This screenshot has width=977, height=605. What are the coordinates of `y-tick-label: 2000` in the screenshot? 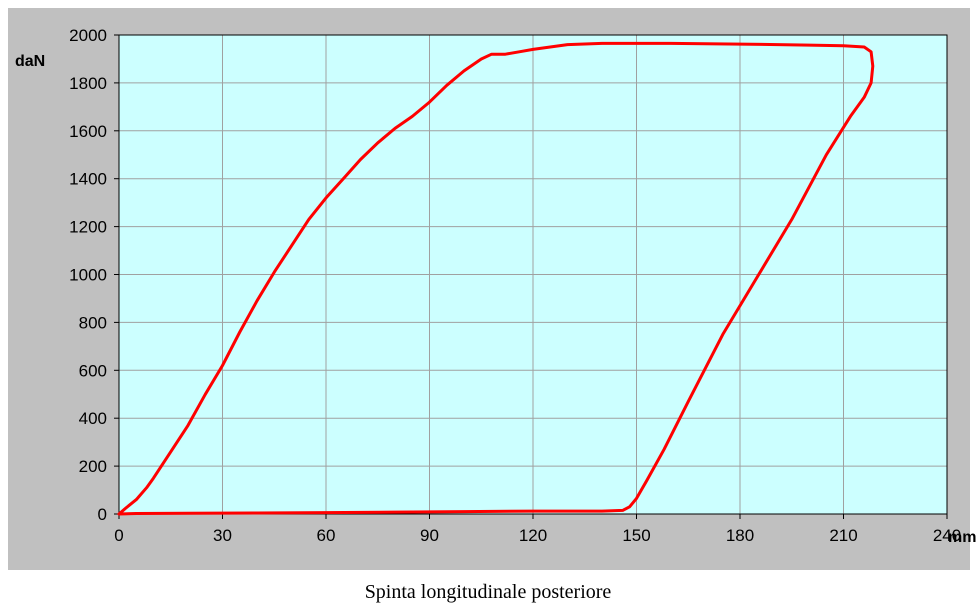 It's located at (88, 35).